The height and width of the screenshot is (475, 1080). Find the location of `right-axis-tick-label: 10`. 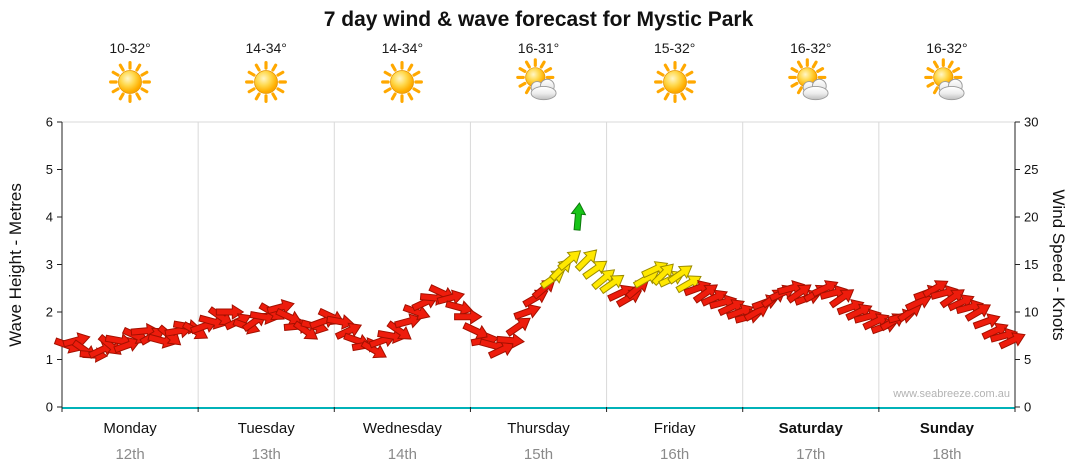

right-axis-tick-label: 10 is located at coordinates (1031, 312).